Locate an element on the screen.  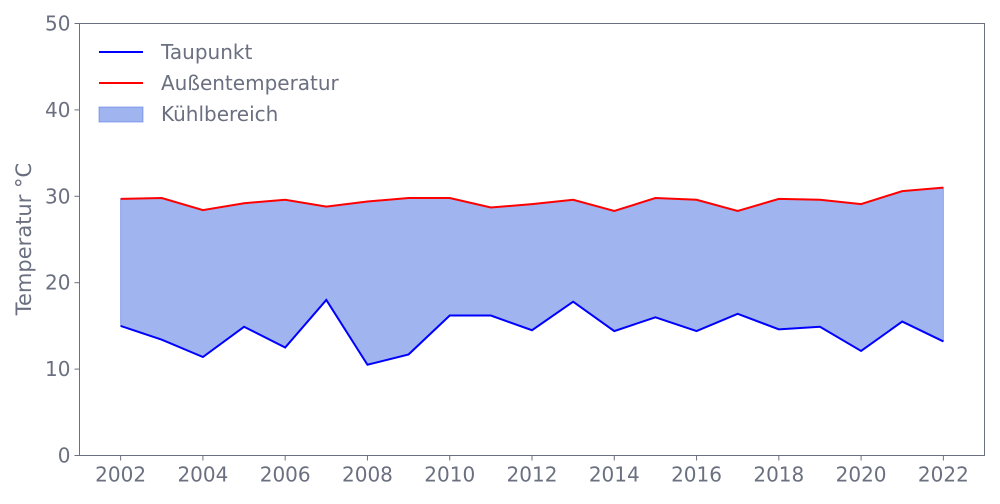
y-tick-label: 20 is located at coordinates (57, 283).